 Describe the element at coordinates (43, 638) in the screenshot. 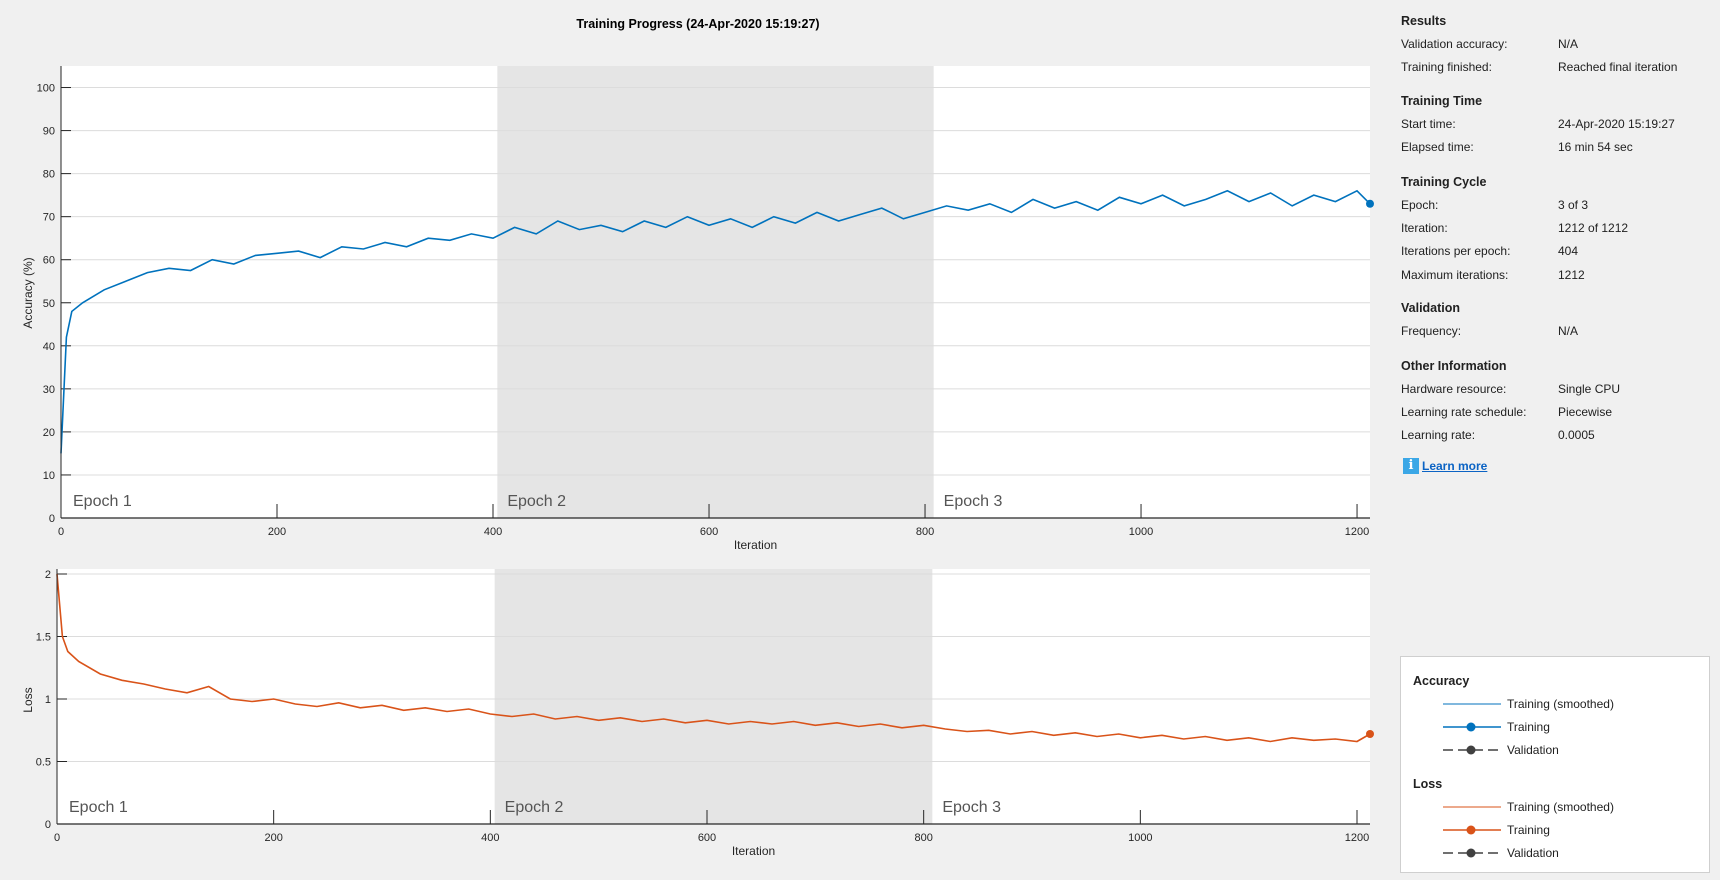

I see `y-tick-label: 1.5` at that location.